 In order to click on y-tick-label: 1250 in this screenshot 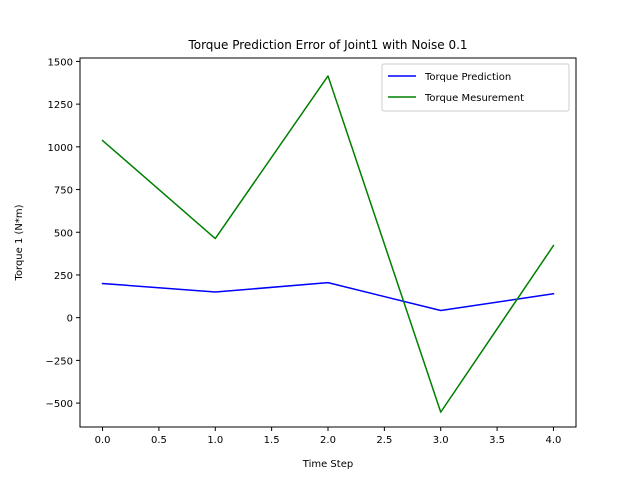, I will do `click(60, 105)`.